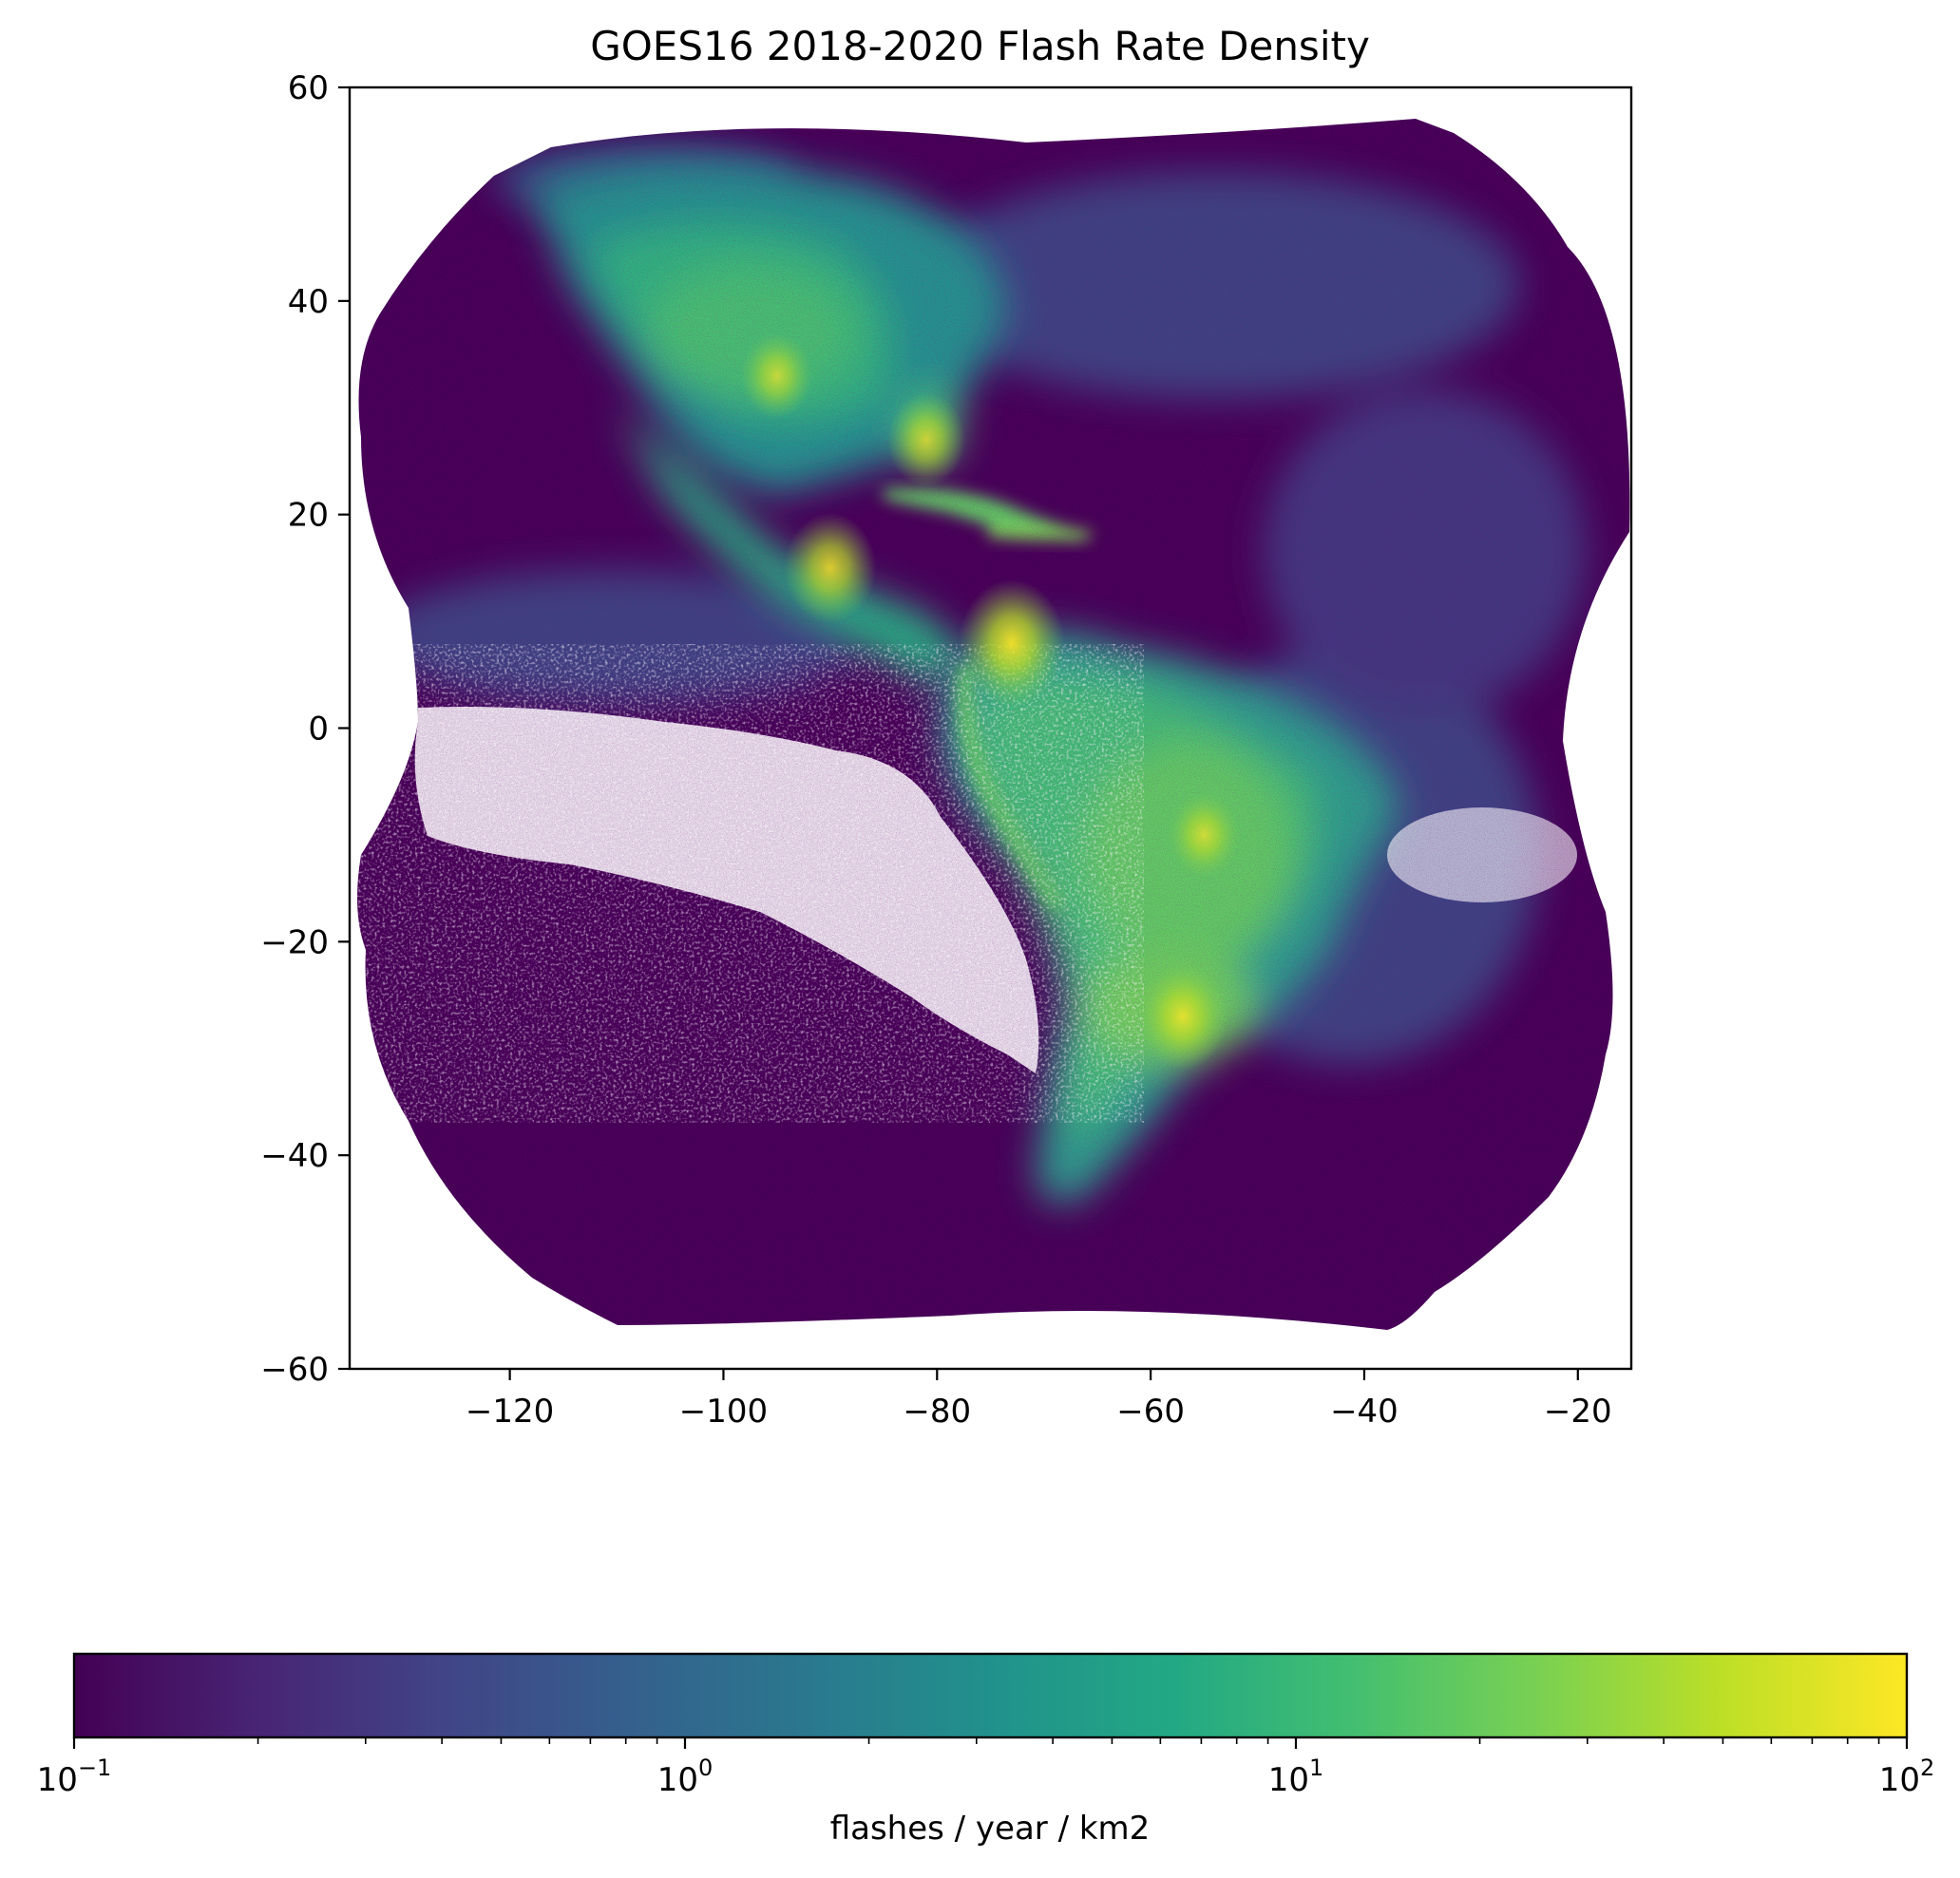 This screenshot has width=1960, height=1878. I want to click on colorbar-tick-label: 10⁰, so click(685, 1777).